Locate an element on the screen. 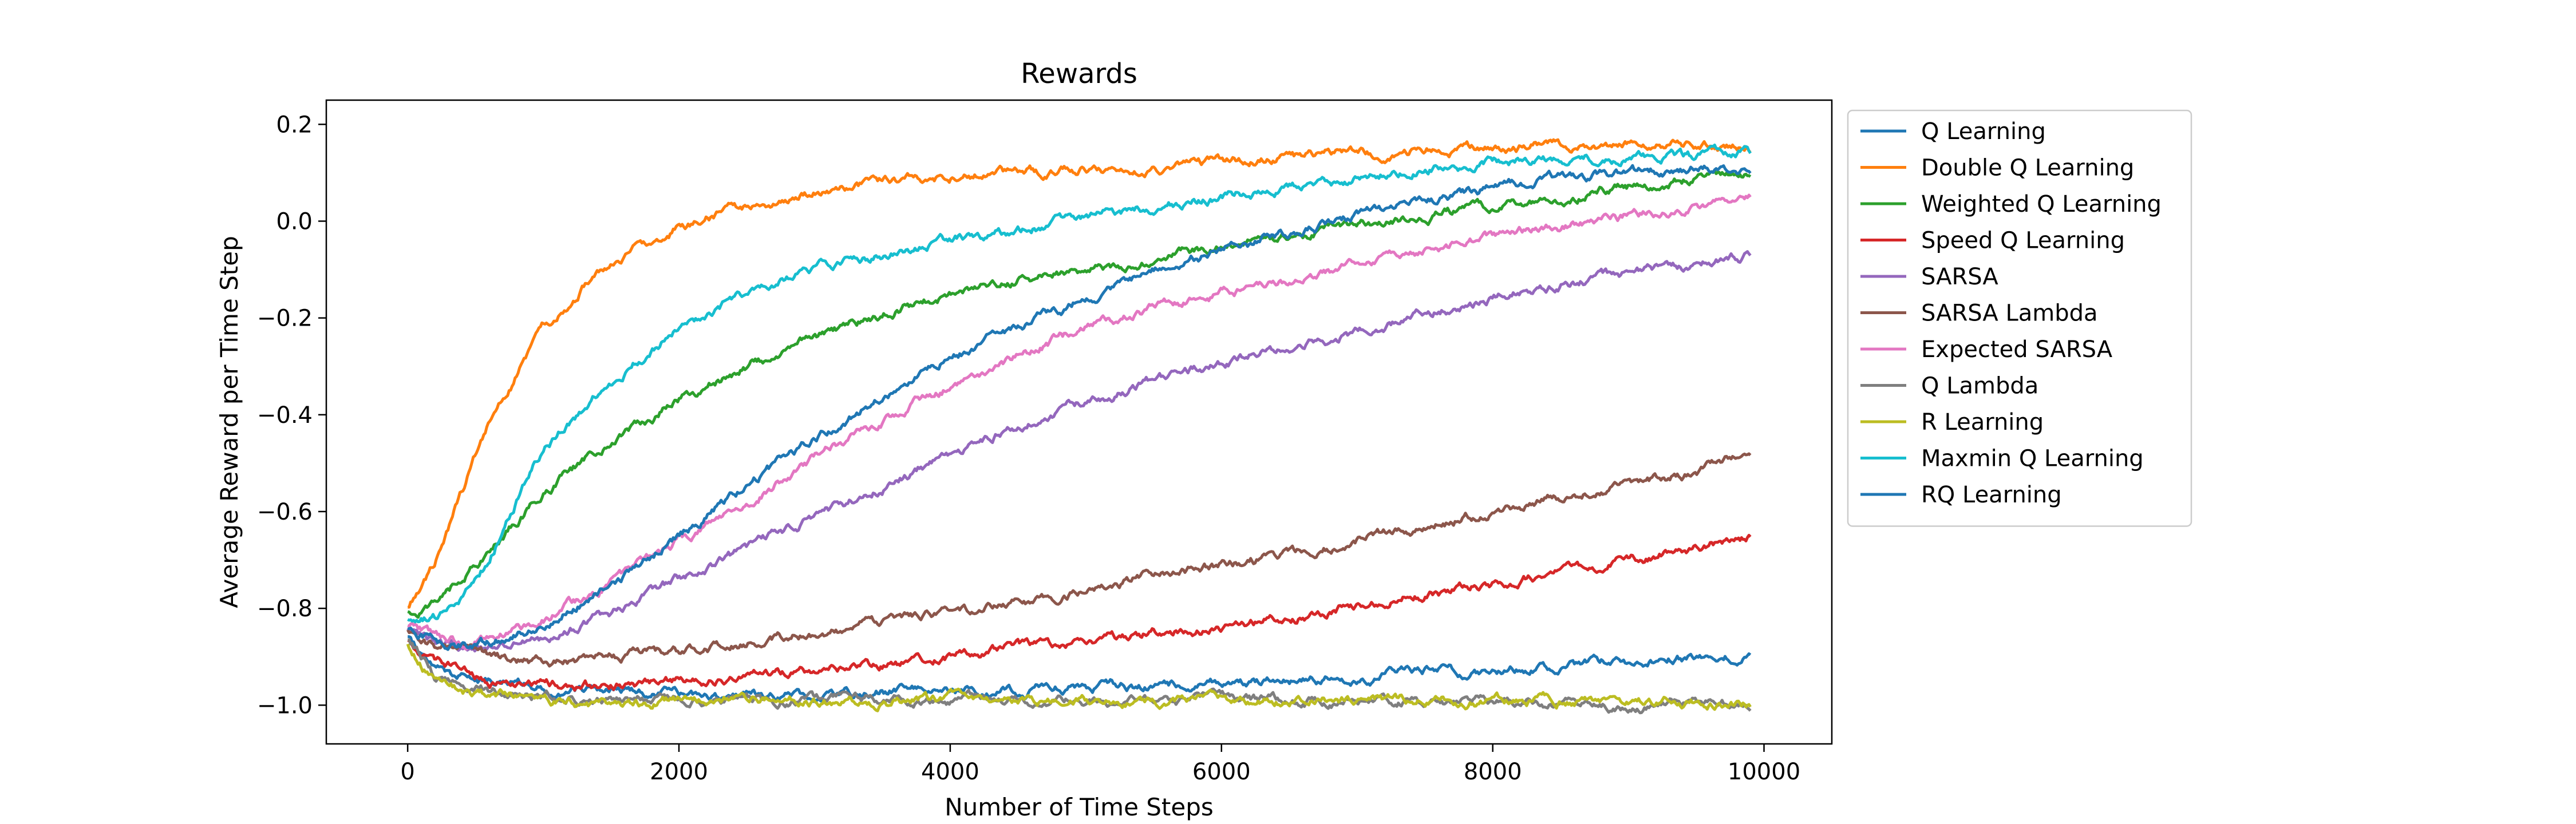 The width and height of the screenshot is (2576, 824). x-tick-label: 6000 is located at coordinates (1221, 772).